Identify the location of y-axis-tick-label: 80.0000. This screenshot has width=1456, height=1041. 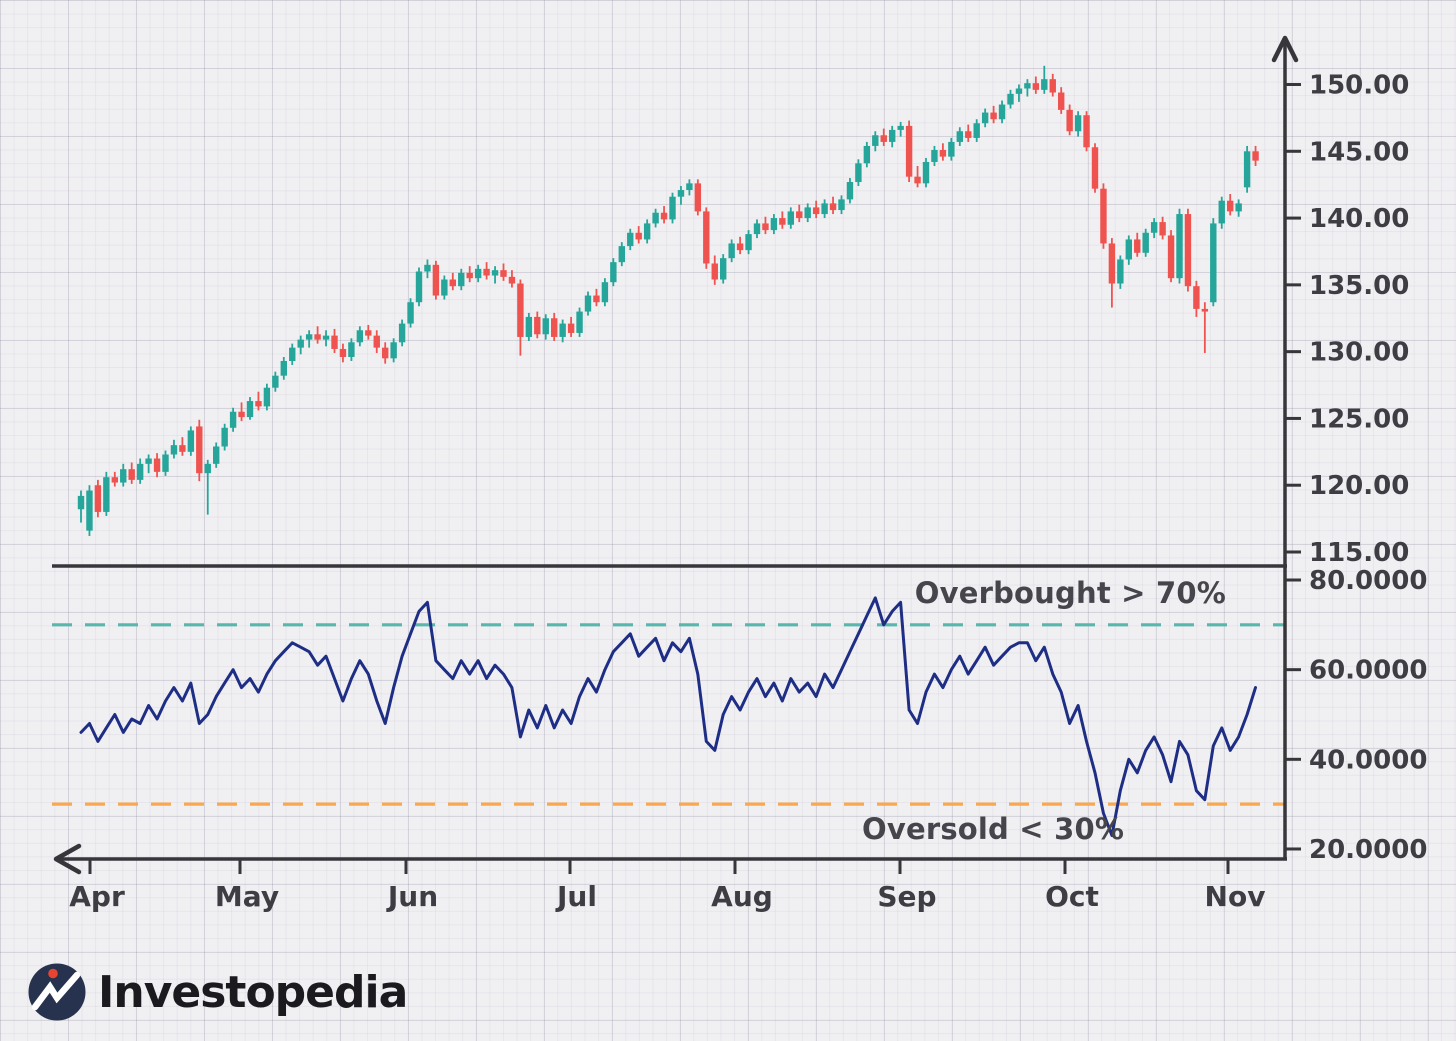
(1368, 581).